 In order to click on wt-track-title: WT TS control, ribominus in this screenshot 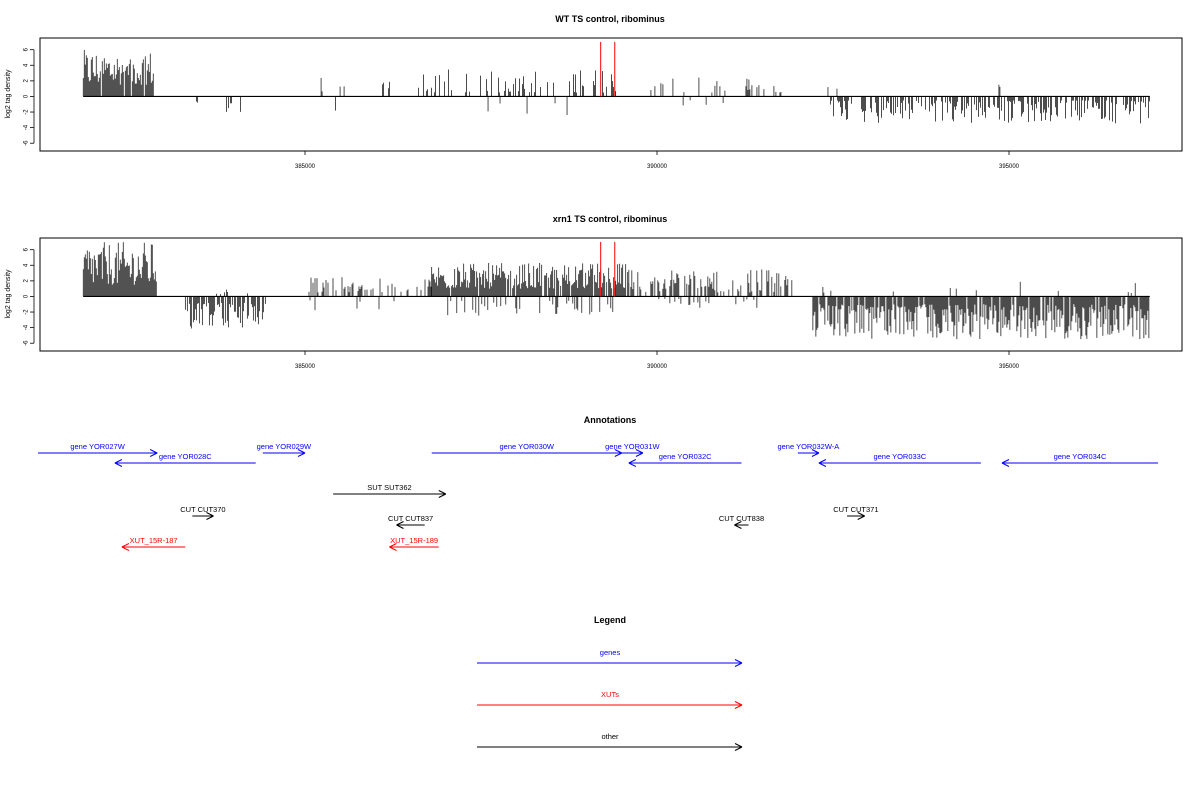, I will do `click(610, 19)`.